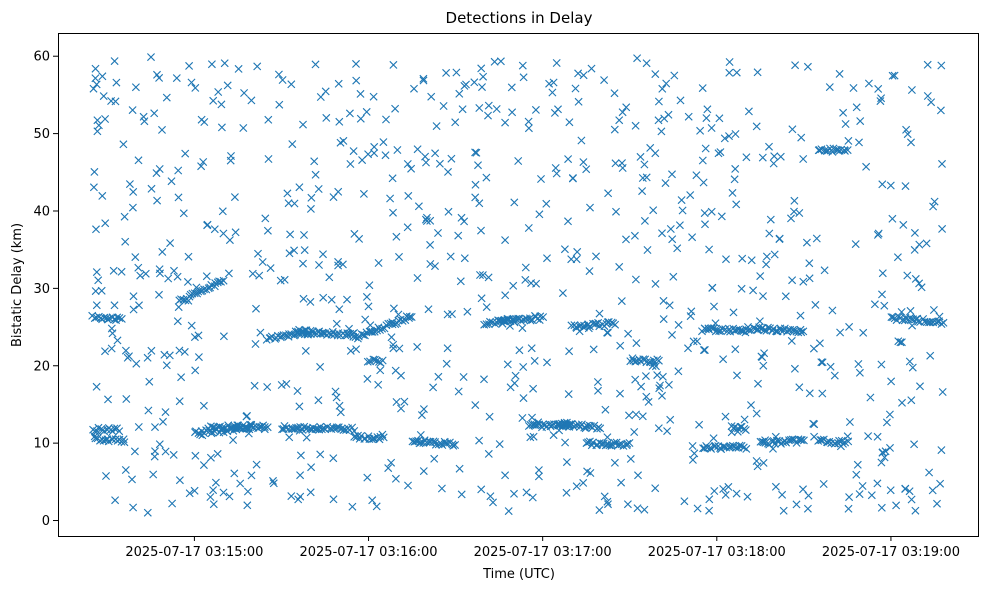  What do you see at coordinates (194, 552) in the screenshot?
I see `x-tick-label: 2025-07-17 03:15:00` at bounding box center [194, 552].